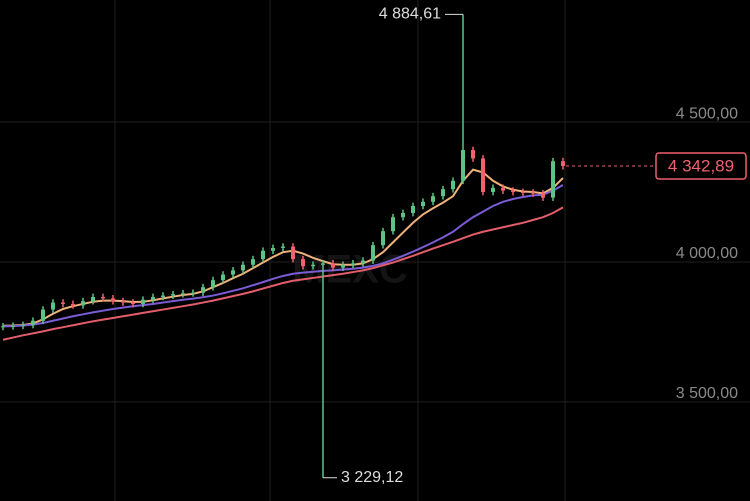  Describe the element at coordinates (707, 393) in the screenshot. I see `y-tick-label: 3 500,00` at that location.